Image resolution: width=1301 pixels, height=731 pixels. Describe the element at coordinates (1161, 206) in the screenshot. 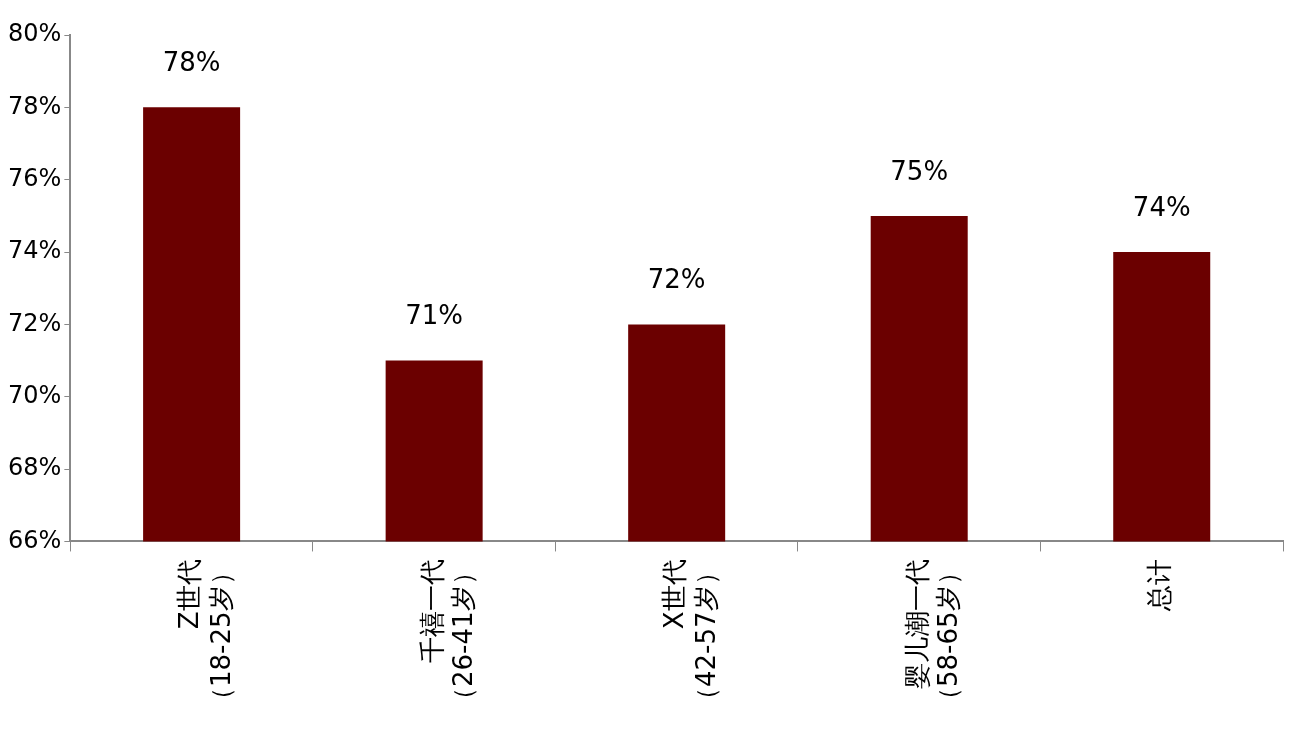

I see `data-label: 74%` at that location.